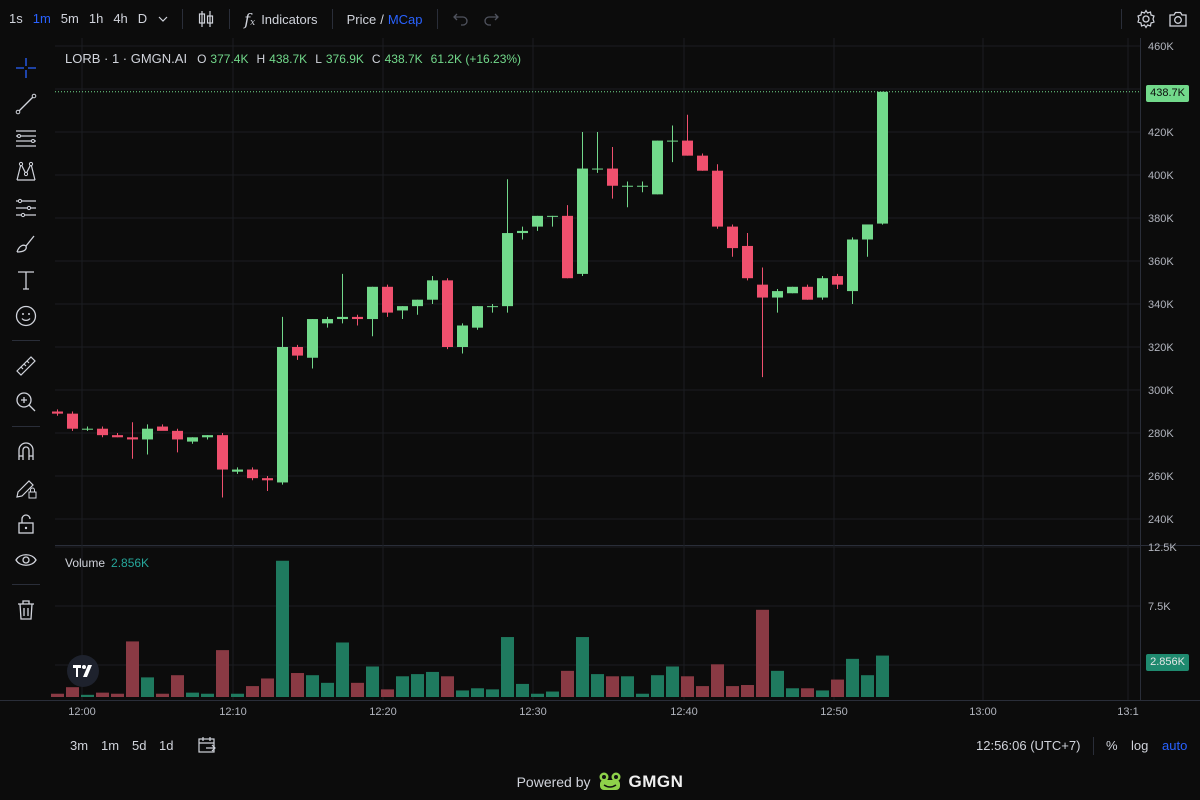  I want to click on trend-line-tool, so click(26, 104).